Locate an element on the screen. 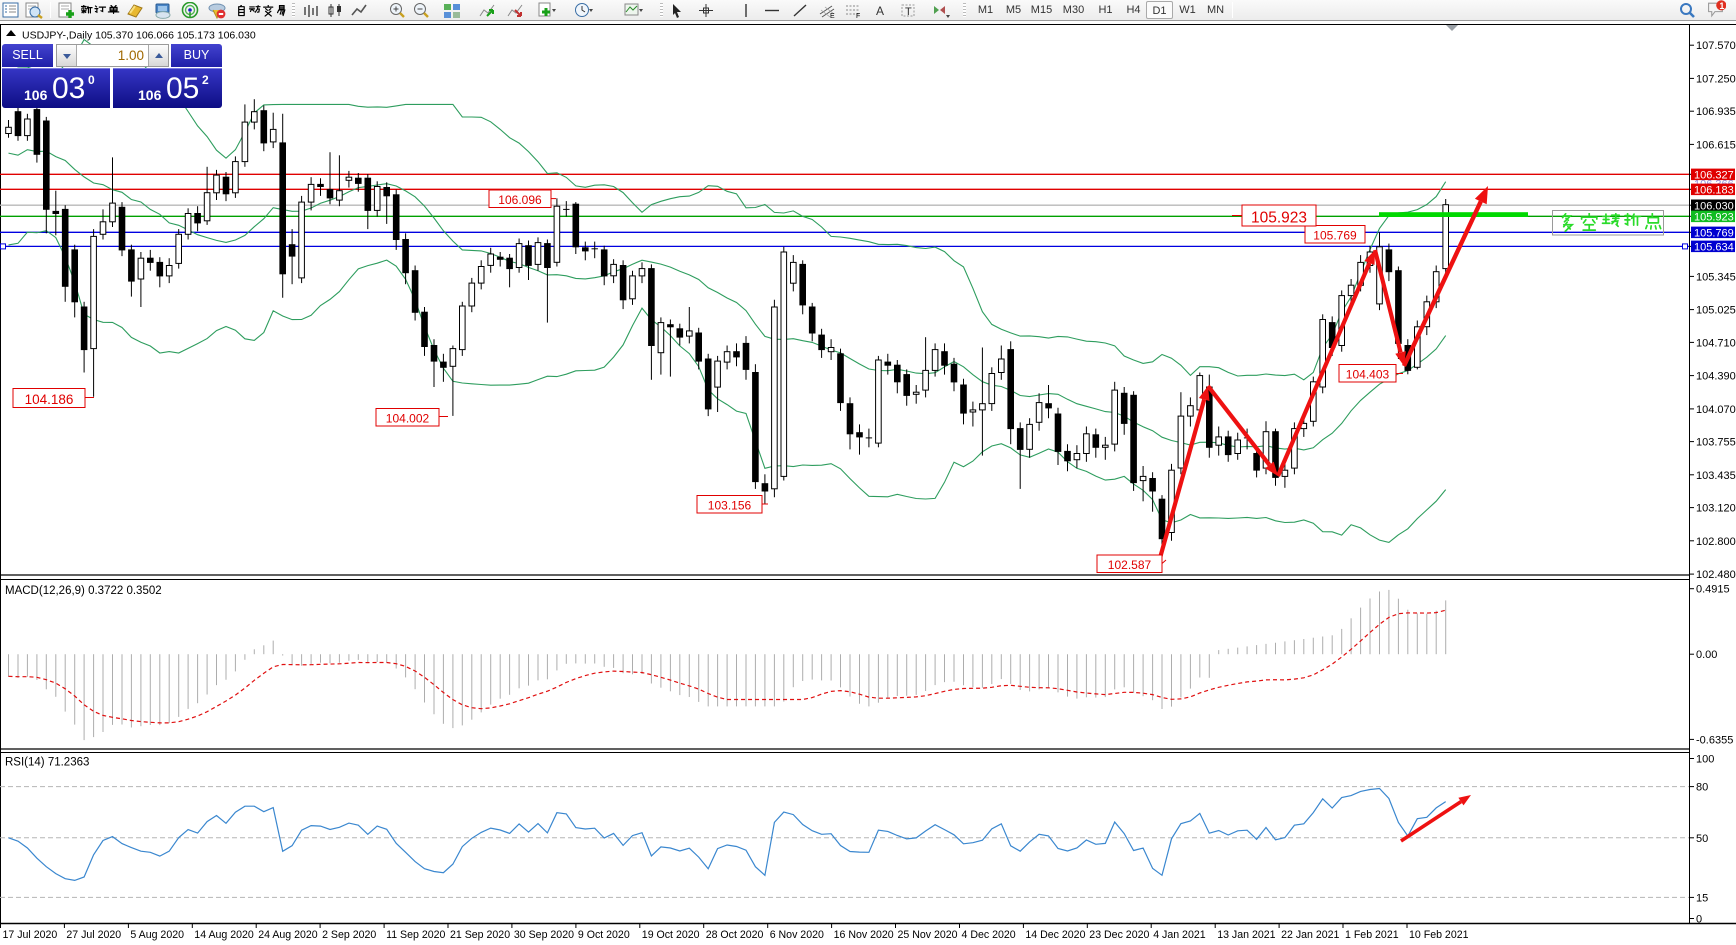 Image resolution: width=1736 pixels, height=945 pixels. svg-text: 106.096 is located at coordinates (520, 200).